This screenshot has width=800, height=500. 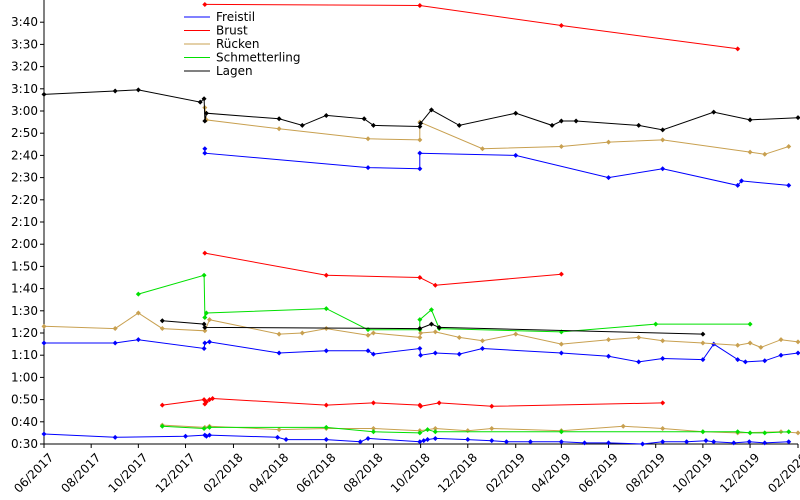 What do you see at coordinates (692, 472) in the screenshot?
I see `x-tick-label: 10/2019` at bounding box center [692, 472].